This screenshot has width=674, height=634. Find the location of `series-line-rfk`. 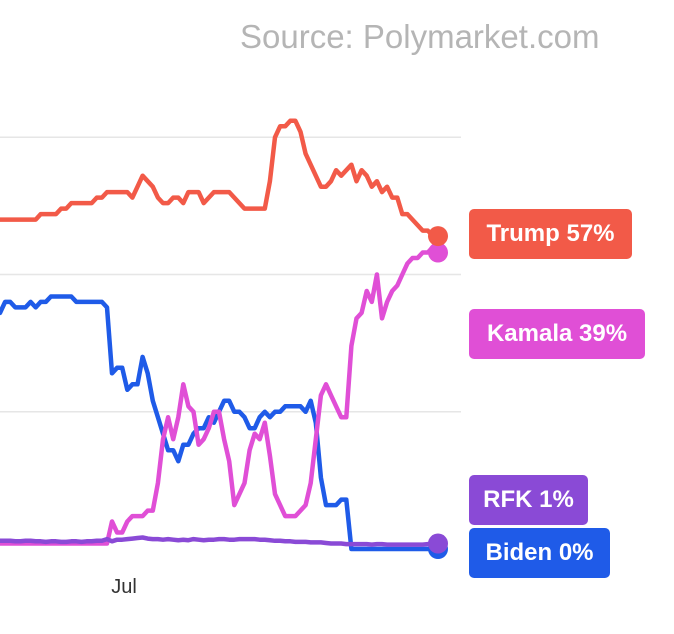

series-line-rfk is located at coordinates (220, 541).